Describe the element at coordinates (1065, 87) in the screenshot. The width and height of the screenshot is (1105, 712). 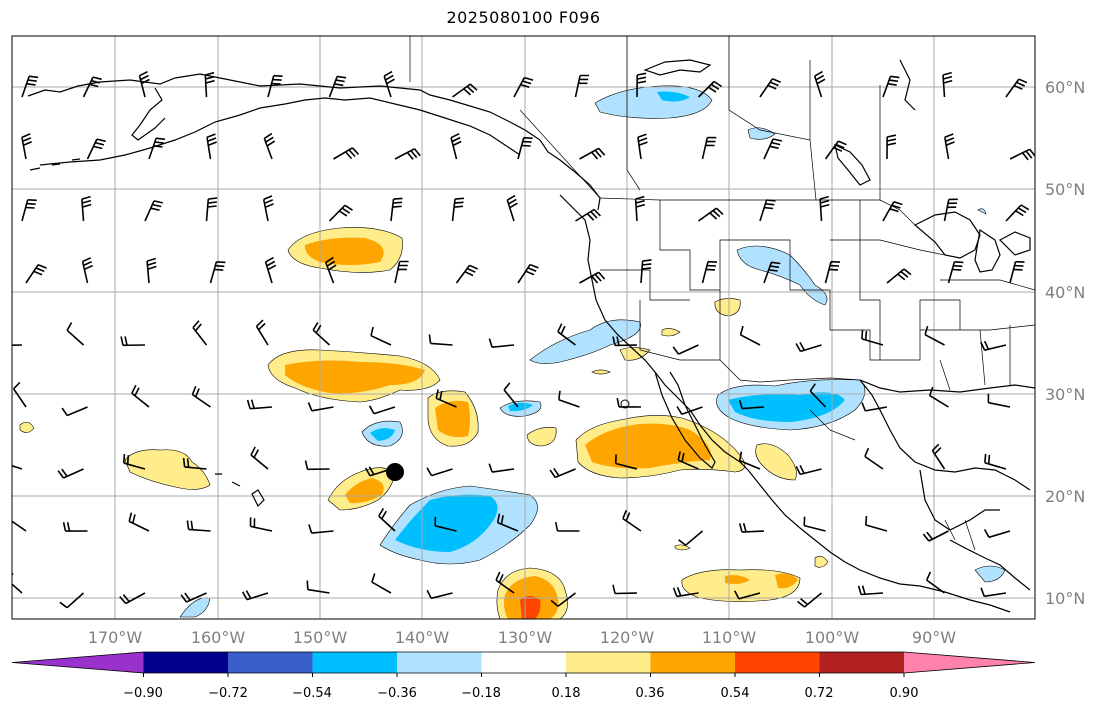
I see `lat-label: 60°N` at that location.